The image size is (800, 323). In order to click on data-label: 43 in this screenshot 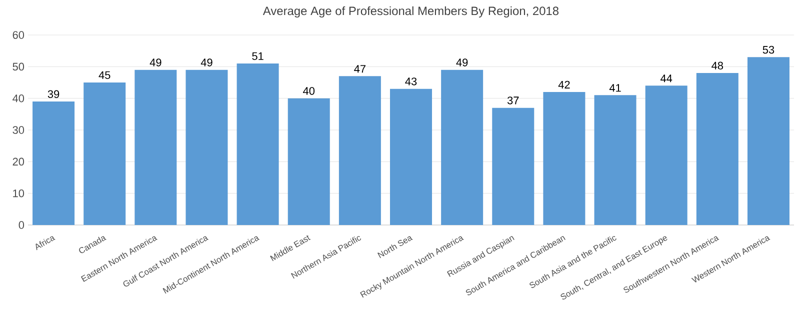, I will do `click(411, 82)`.